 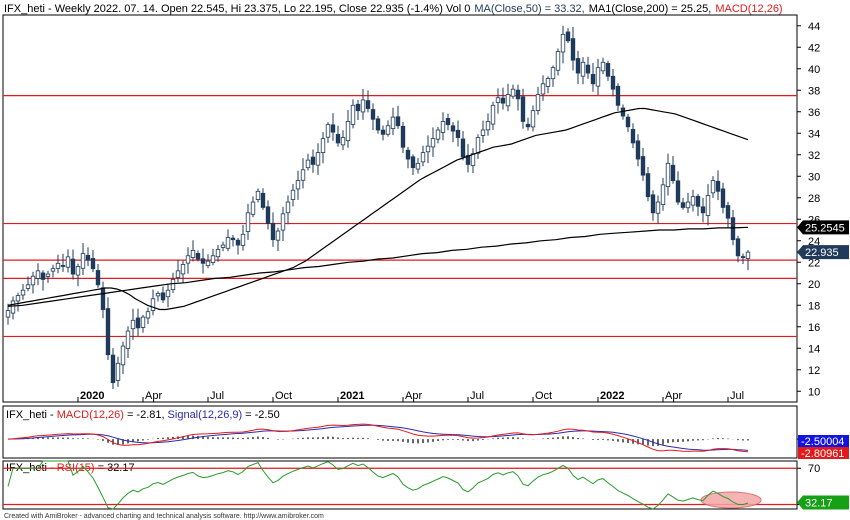 I want to click on macd-histogram, so click(x=380, y=441).